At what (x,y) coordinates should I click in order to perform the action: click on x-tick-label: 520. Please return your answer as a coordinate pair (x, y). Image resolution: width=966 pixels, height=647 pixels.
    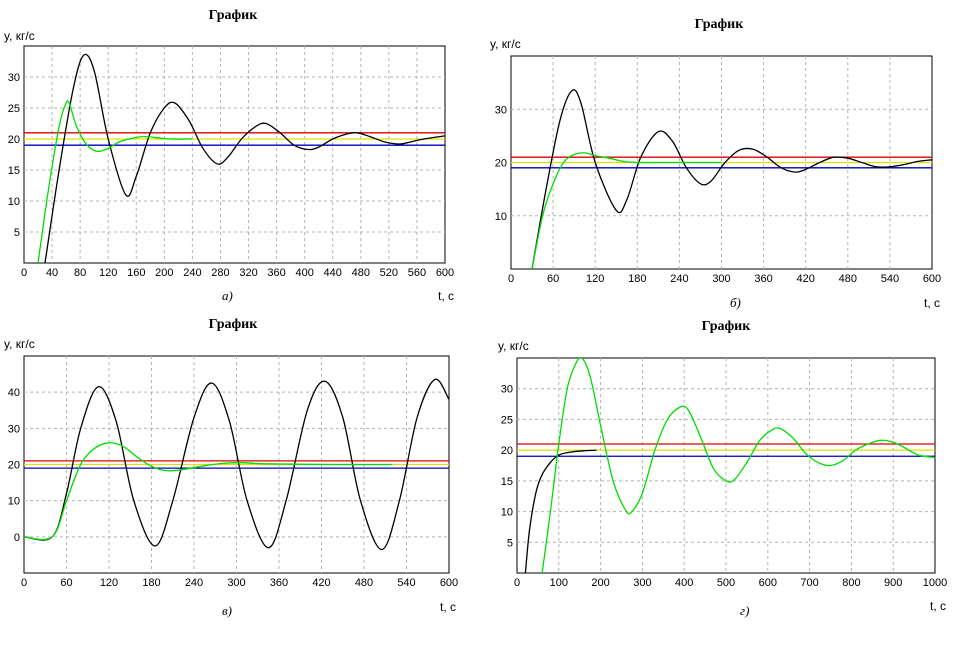
    Looking at the image, I should click on (389, 273).